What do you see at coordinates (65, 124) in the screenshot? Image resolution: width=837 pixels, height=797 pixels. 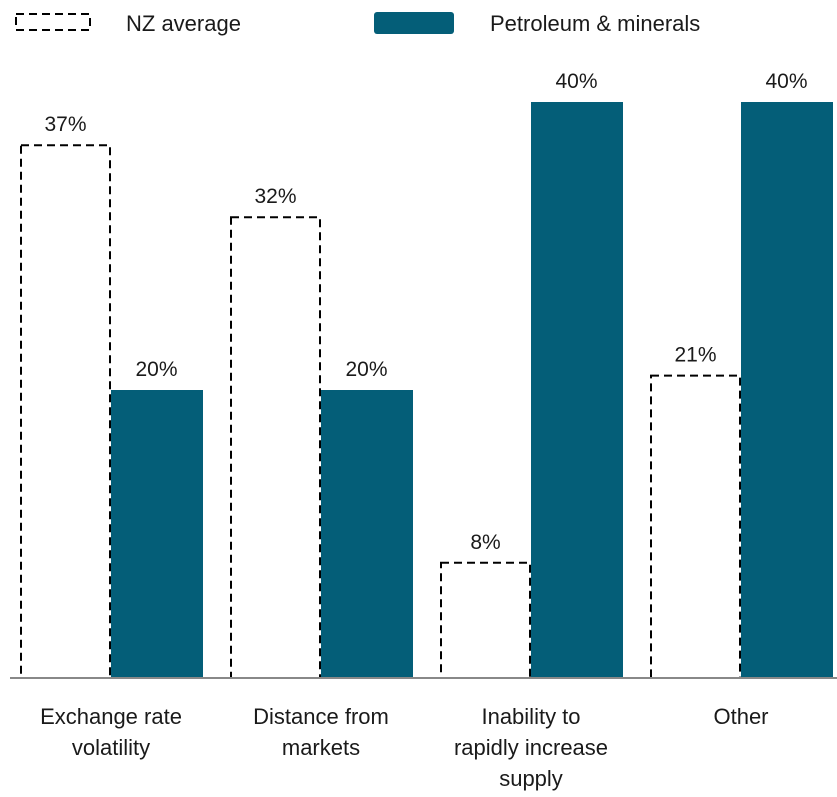 I see `data-label-nz-average-0: 37%` at bounding box center [65, 124].